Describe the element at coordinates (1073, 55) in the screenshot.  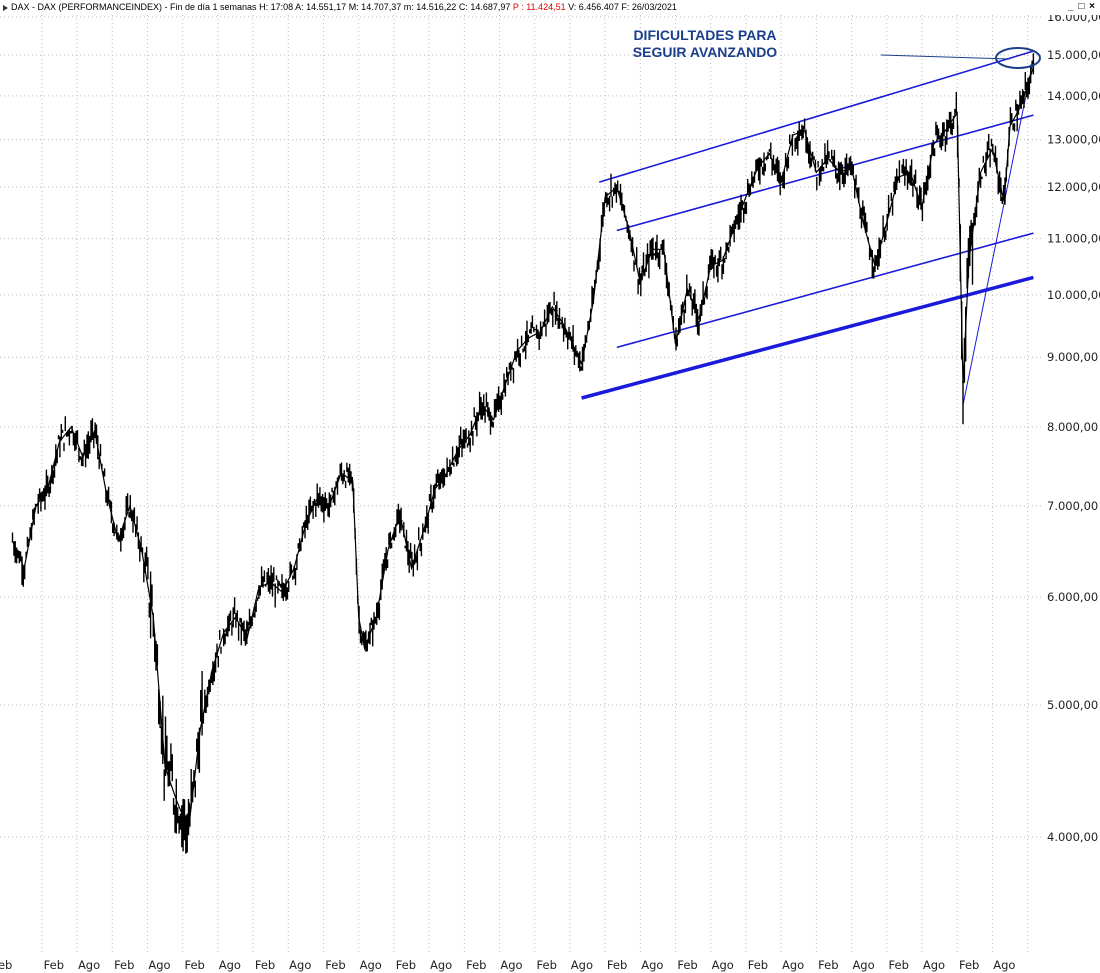
I see `y-tick-label: 15.000,00` at that location.